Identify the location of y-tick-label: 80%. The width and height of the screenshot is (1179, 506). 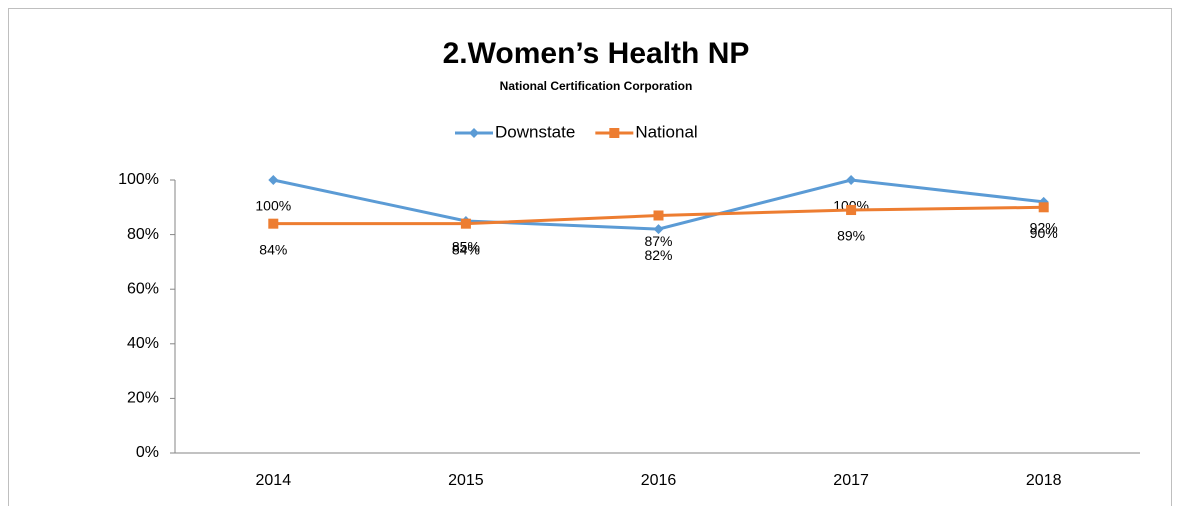
(143, 234).